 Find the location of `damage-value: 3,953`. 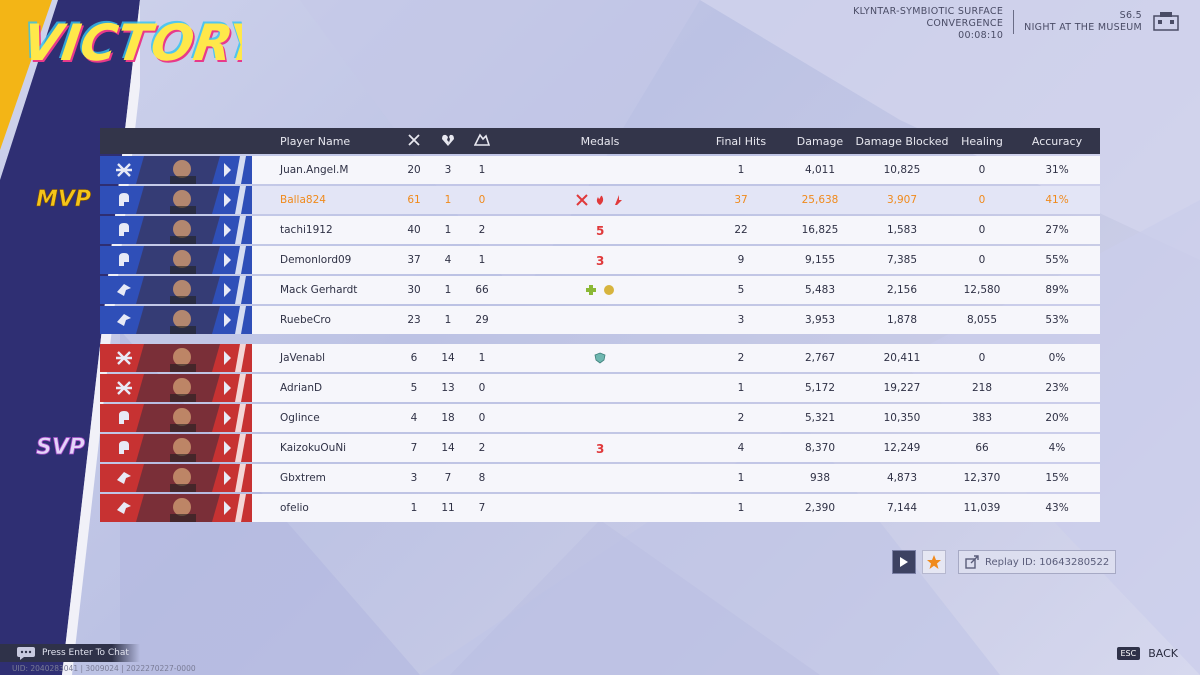

damage-value: 3,953 is located at coordinates (820, 320).